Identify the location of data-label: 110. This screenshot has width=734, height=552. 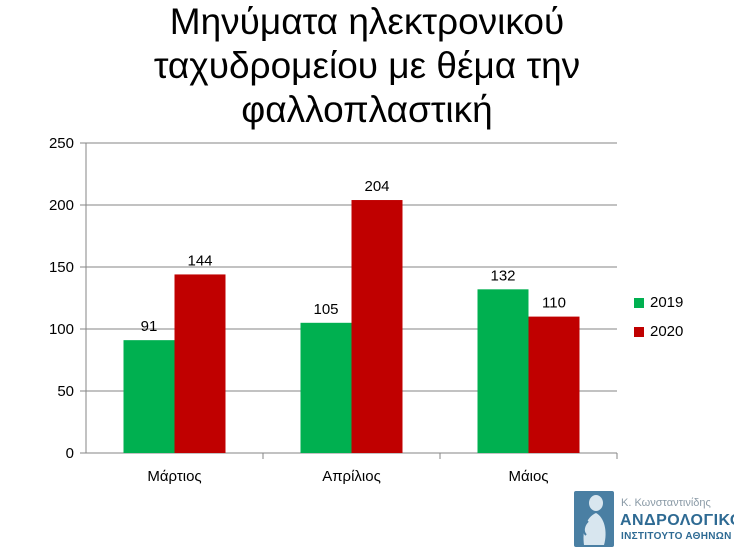
(554, 303).